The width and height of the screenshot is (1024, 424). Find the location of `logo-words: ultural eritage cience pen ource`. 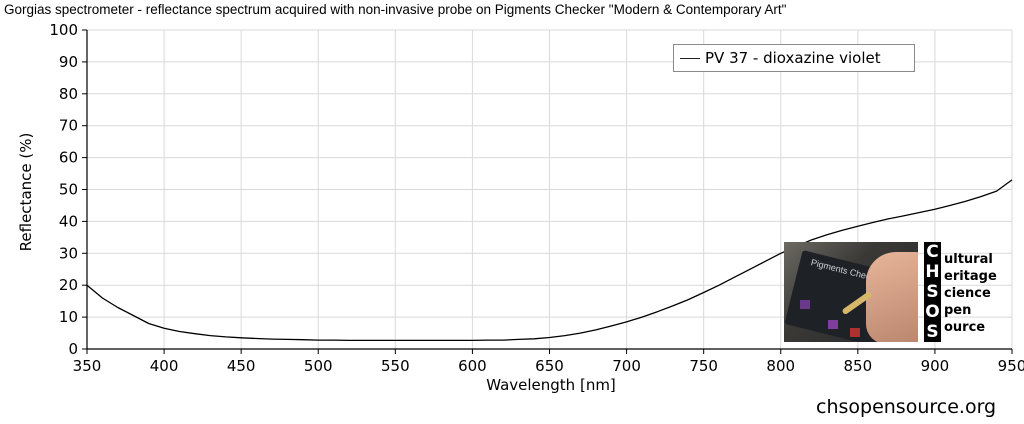

logo-words: ultural eritage cience pen ource is located at coordinates (970, 293).